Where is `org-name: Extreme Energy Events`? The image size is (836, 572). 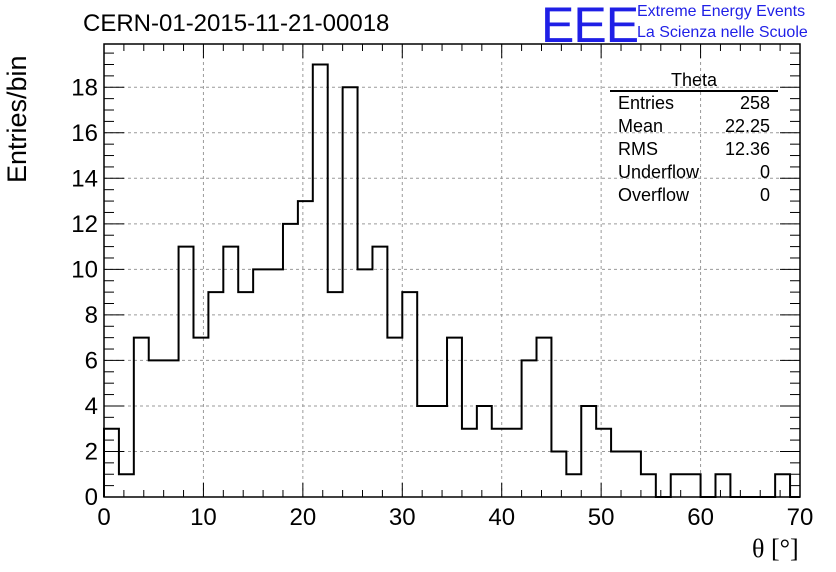 org-name: Extreme Energy Events is located at coordinates (721, 11).